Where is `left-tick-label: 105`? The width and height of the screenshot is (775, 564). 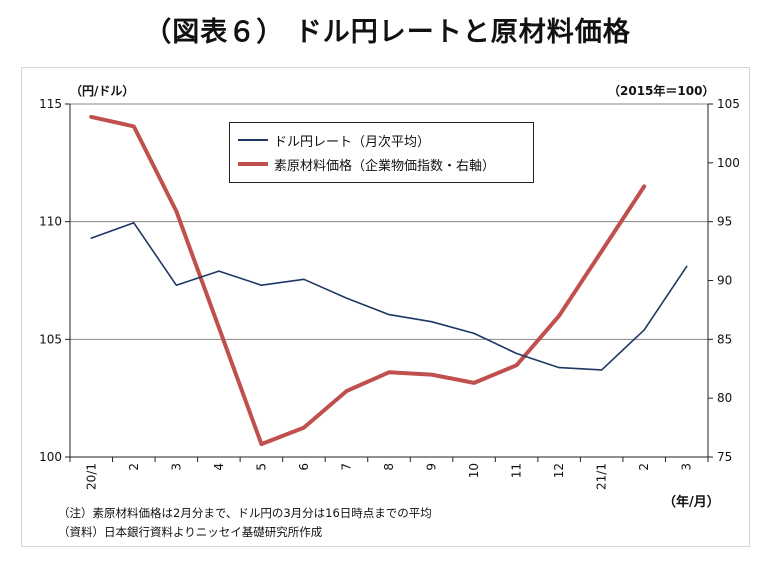
left-tick-label: 105 is located at coordinates (50, 339).